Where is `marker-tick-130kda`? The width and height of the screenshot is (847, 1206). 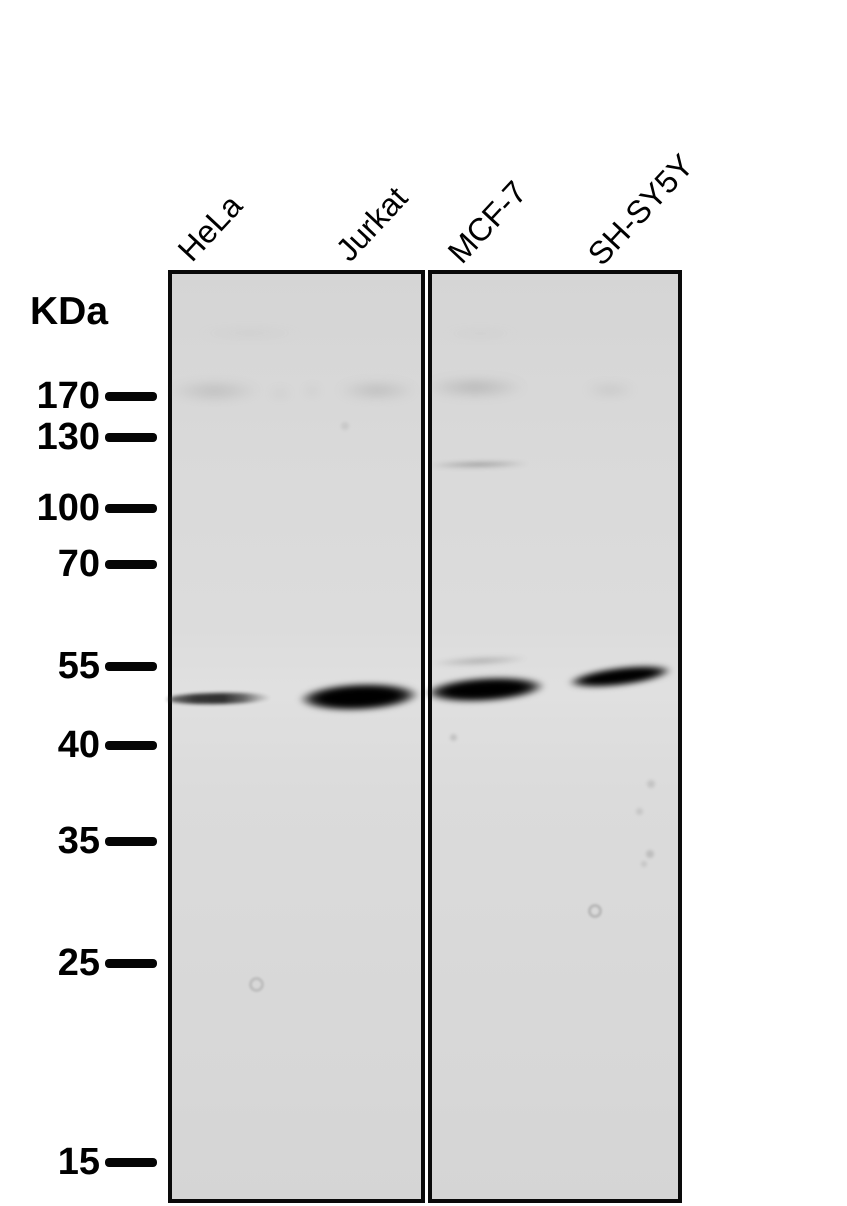
marker-tick-130kda is located at coordinates (131, 437).